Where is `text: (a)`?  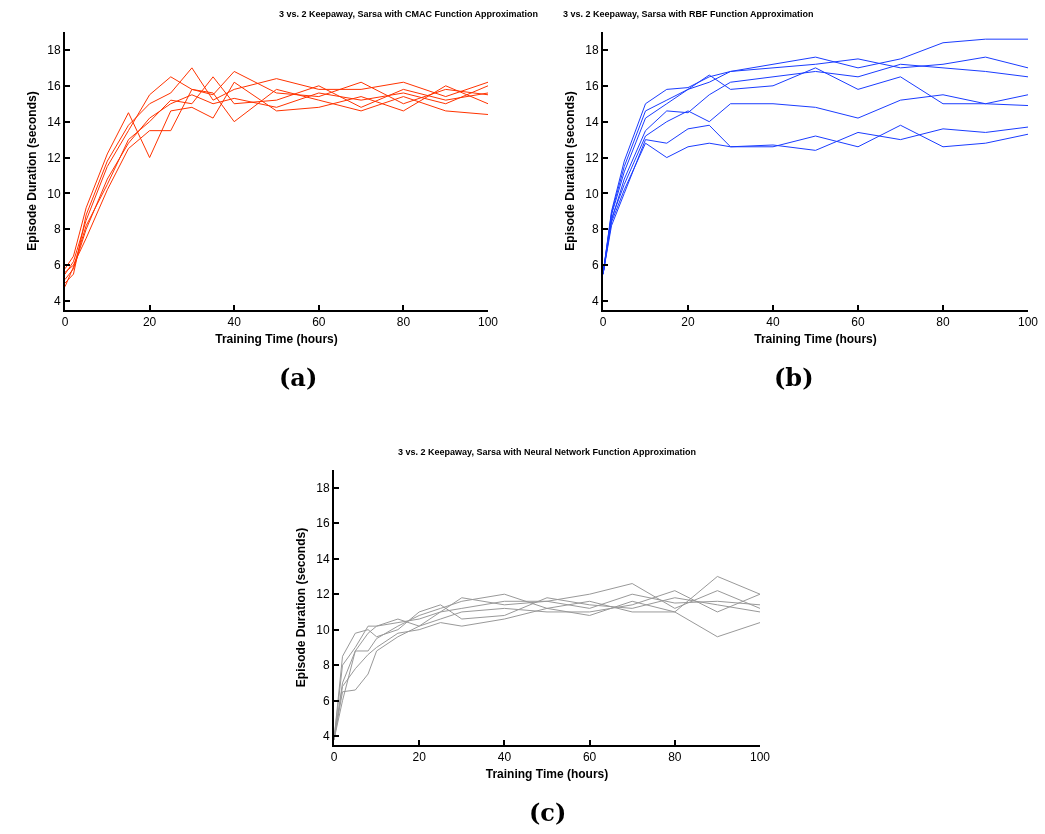
text: (a) is located at coordinates (298, 377).